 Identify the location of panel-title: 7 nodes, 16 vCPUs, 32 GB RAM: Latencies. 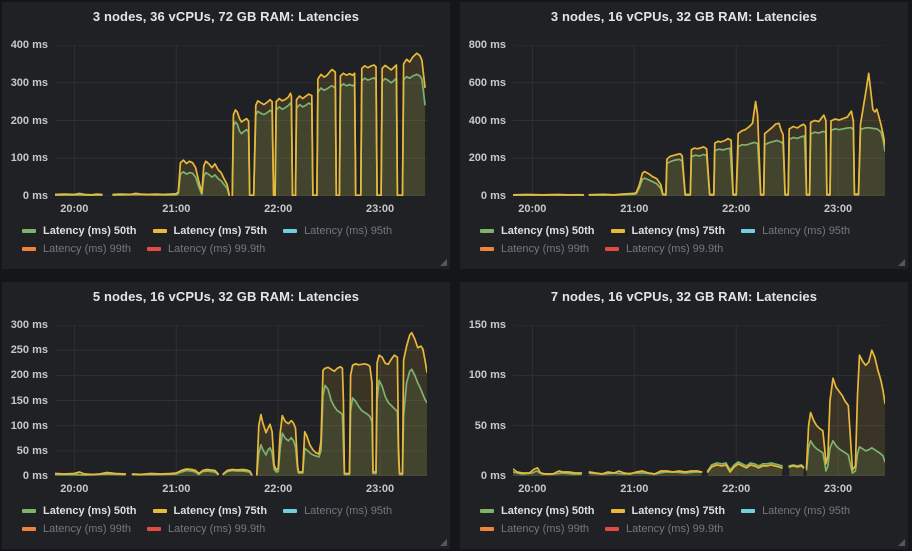
(684, 296).